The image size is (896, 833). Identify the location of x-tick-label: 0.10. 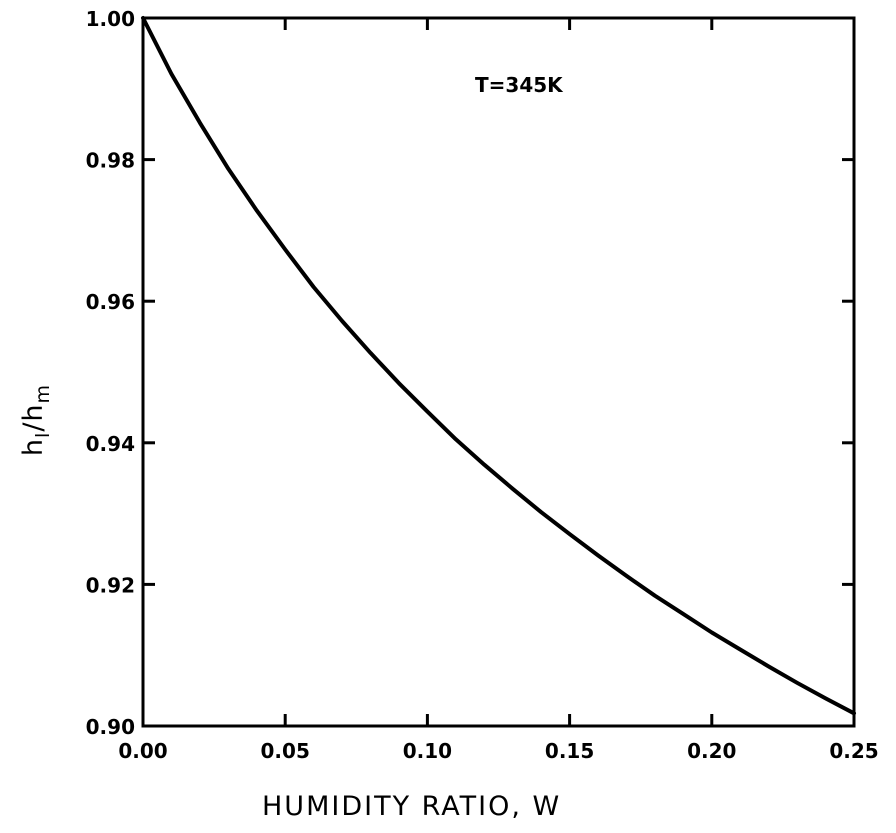
(427, 751).